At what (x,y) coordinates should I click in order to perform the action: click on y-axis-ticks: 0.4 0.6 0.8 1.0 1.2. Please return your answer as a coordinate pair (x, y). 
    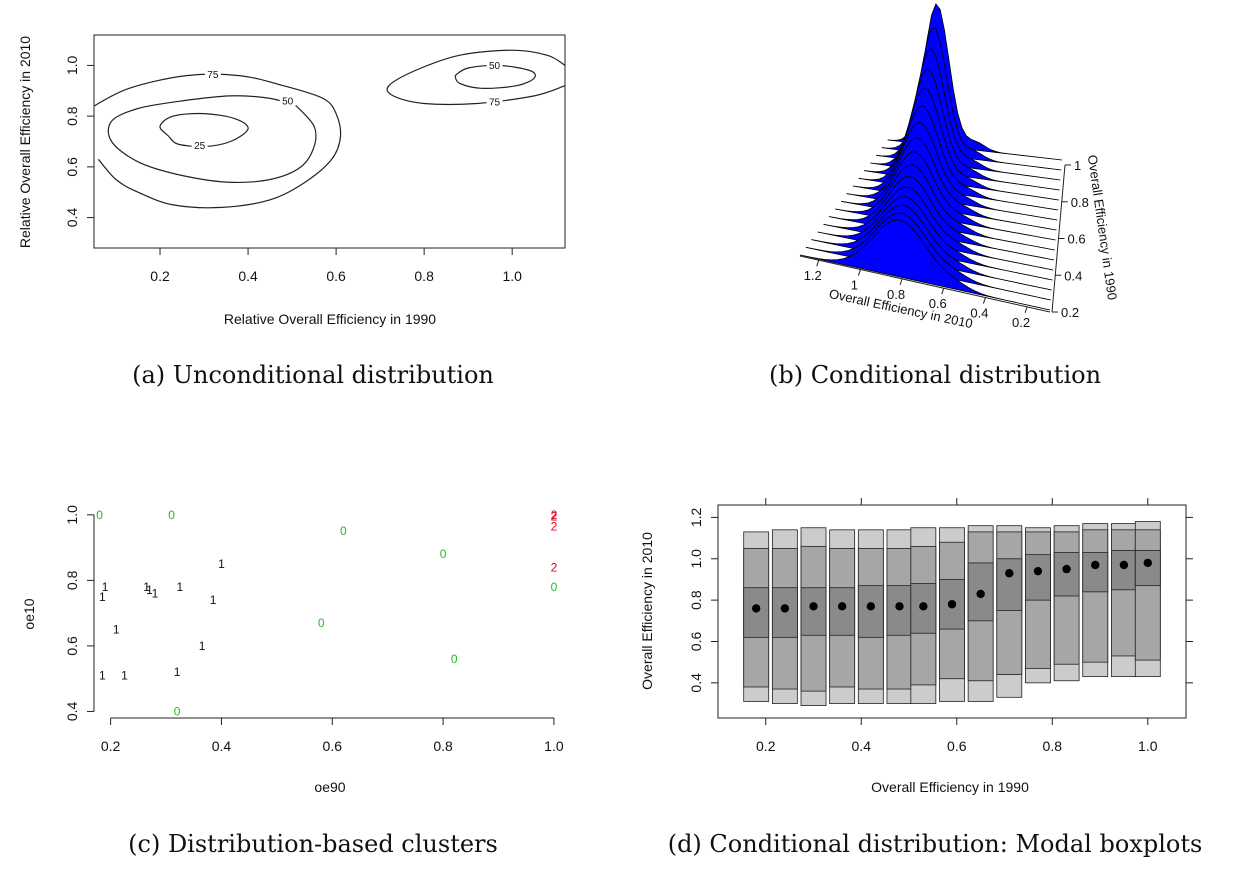
    Looking at the image, I should click on (940, 600).